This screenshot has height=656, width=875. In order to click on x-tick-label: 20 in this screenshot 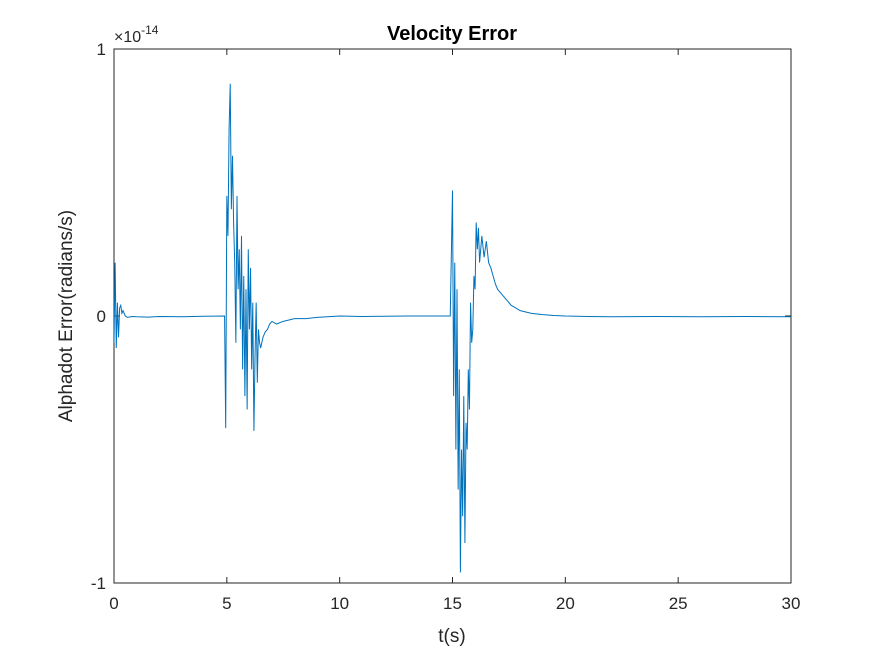, I will do `click(565, 603)`.